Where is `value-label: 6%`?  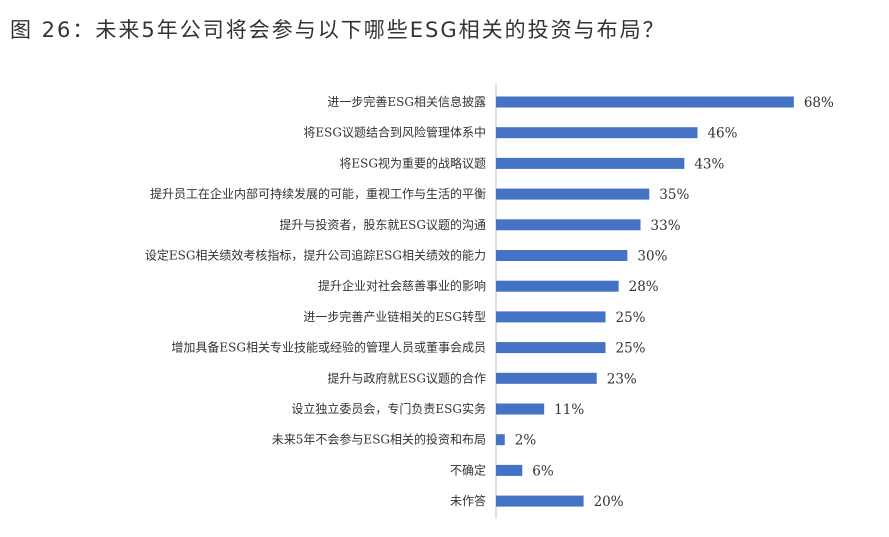 value-label: 6% is located at coordinates (543, 471).